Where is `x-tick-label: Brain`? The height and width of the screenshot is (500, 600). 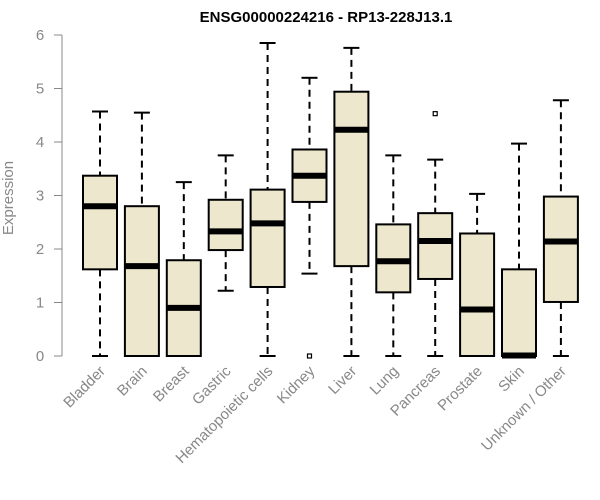 x-tick-label: Brain is located at coordinates (132, 381).